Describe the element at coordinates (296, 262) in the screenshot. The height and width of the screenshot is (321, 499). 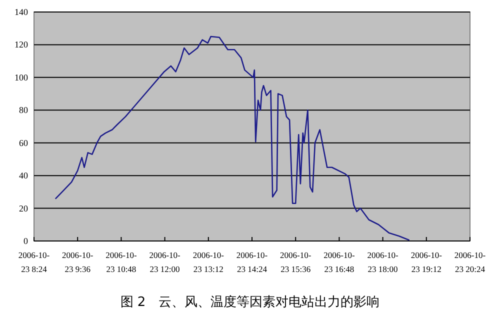
I see `x-tick-label: 2006-10- 23 15:36` at that location.